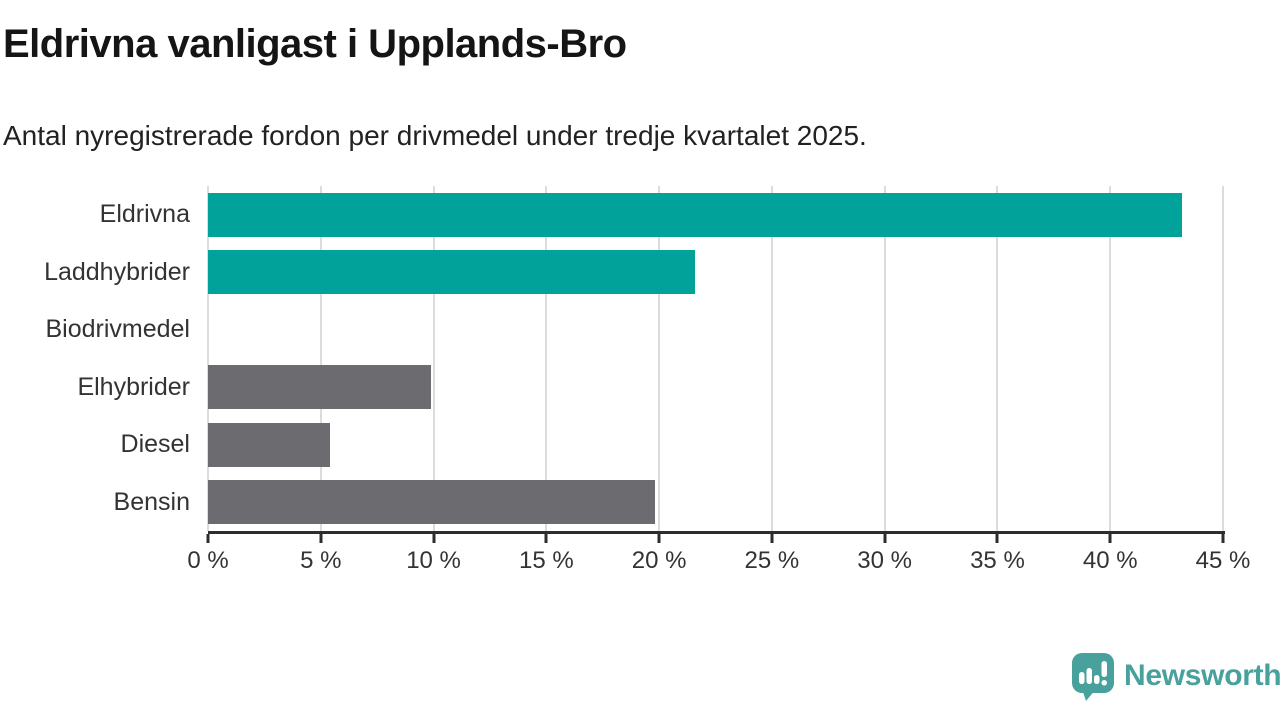  What do you see at coordinates (452, 272) in the screenshot?
I see `bar-laddhybrider` at bounding box center [452, 272].